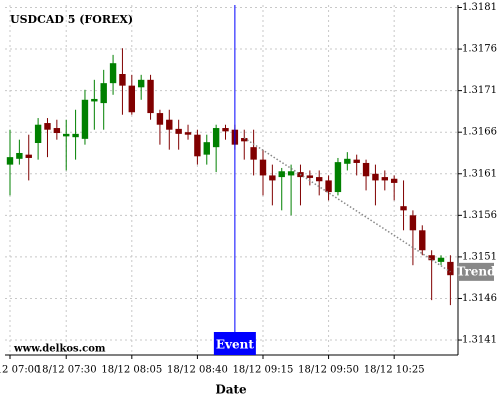 Image resolution: width=500 pixels, height=400 pixels. I want to click on x-tick-label: 18/12 10:25, so click(394, 370).